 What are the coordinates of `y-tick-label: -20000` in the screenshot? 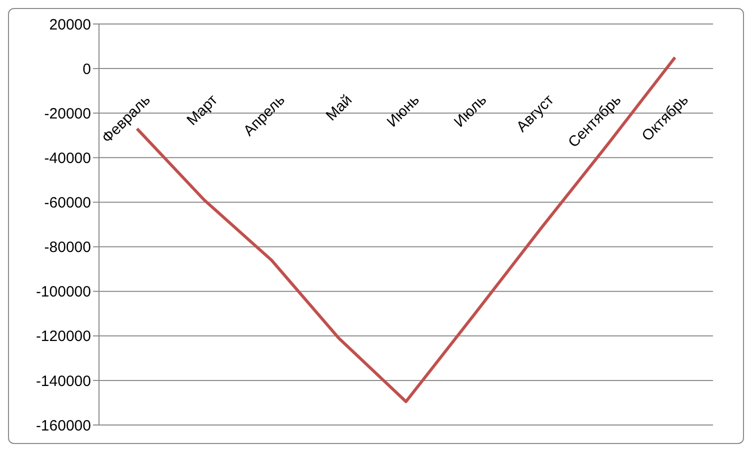 It's located at (67, 113).